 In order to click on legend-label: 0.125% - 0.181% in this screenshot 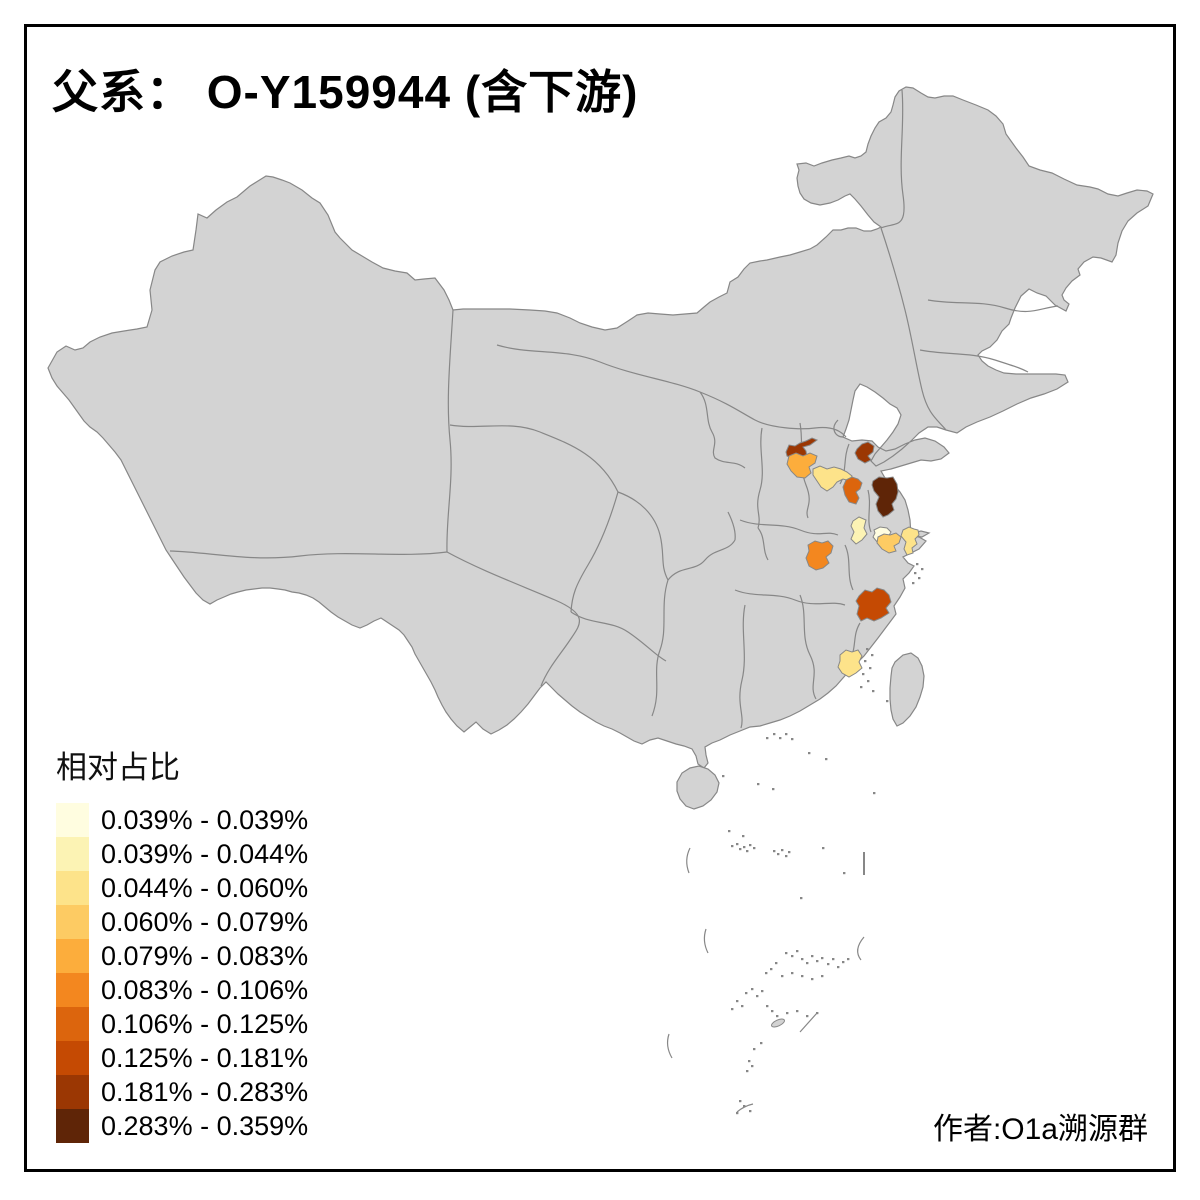, I will do `click(205, 1057)`.